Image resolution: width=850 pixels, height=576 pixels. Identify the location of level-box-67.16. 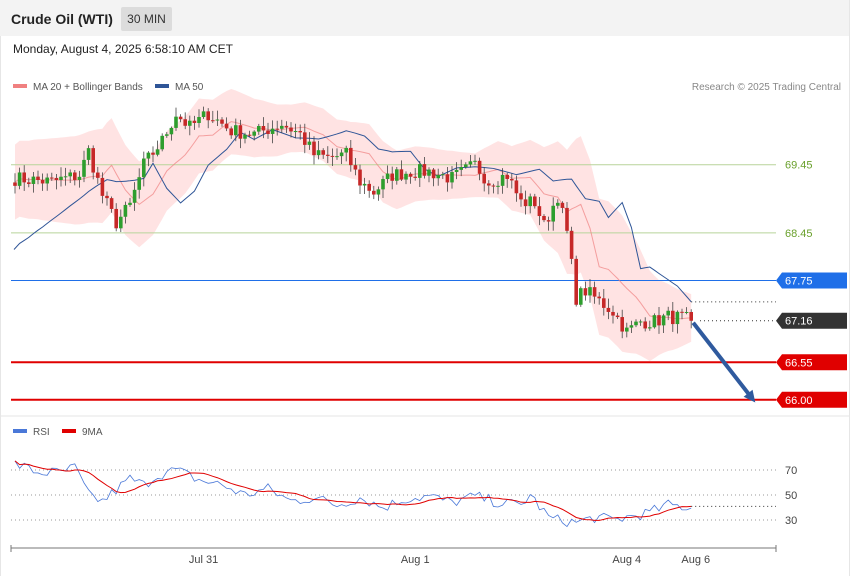
(811, 320).